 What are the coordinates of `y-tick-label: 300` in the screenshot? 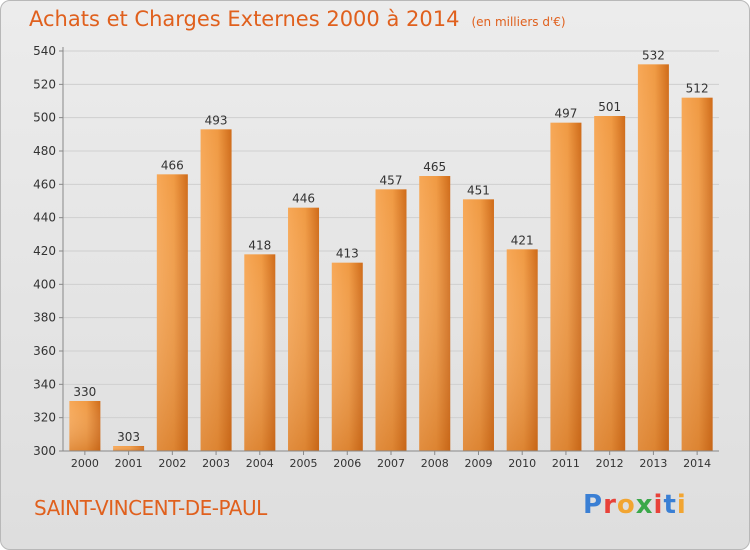 It's located at (44, 451).